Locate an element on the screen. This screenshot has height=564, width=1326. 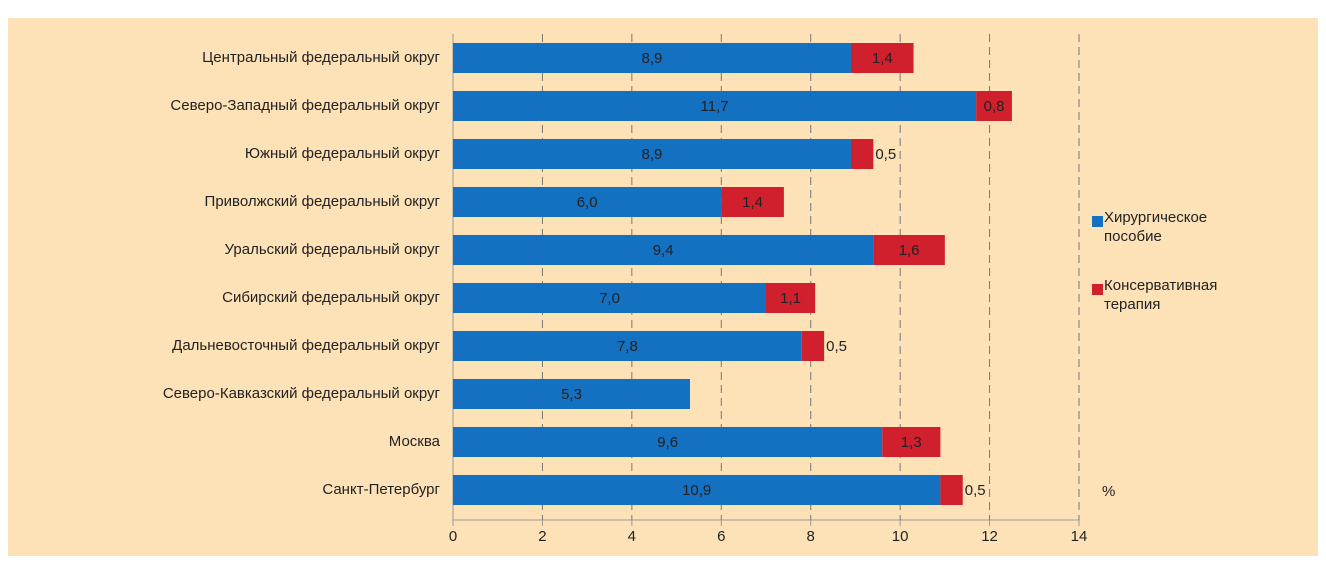
y-tick-label: Москва is located at coordinates (415, 441).